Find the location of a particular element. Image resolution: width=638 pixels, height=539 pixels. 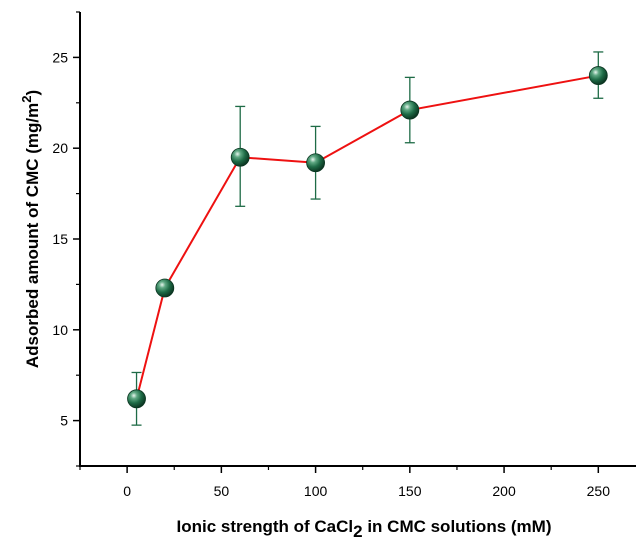

x-tick-label: 200 is located at coordinates (504, 491).